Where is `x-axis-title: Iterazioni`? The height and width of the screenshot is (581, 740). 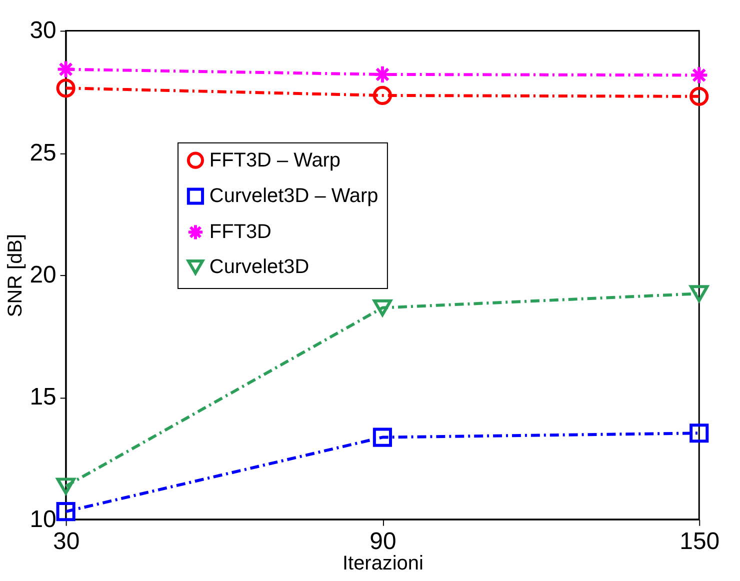 x-axis-title: Iterazioni is located at coordinates (383, 563).